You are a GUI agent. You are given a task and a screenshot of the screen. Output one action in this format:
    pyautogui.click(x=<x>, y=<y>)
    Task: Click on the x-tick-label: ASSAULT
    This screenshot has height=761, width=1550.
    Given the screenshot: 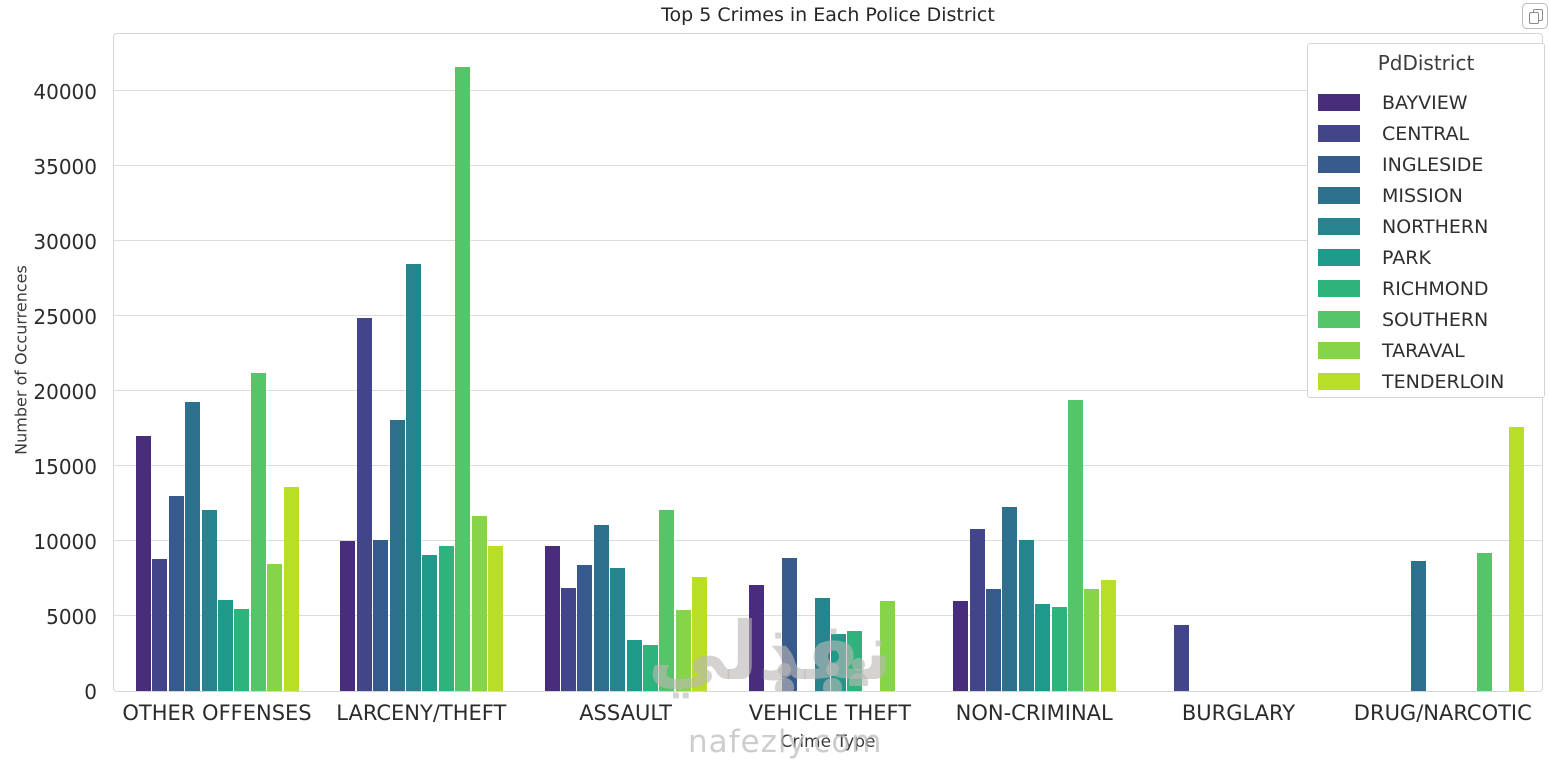 What is the action you would take?
    pyautogui.click(x=625, y=713)
    